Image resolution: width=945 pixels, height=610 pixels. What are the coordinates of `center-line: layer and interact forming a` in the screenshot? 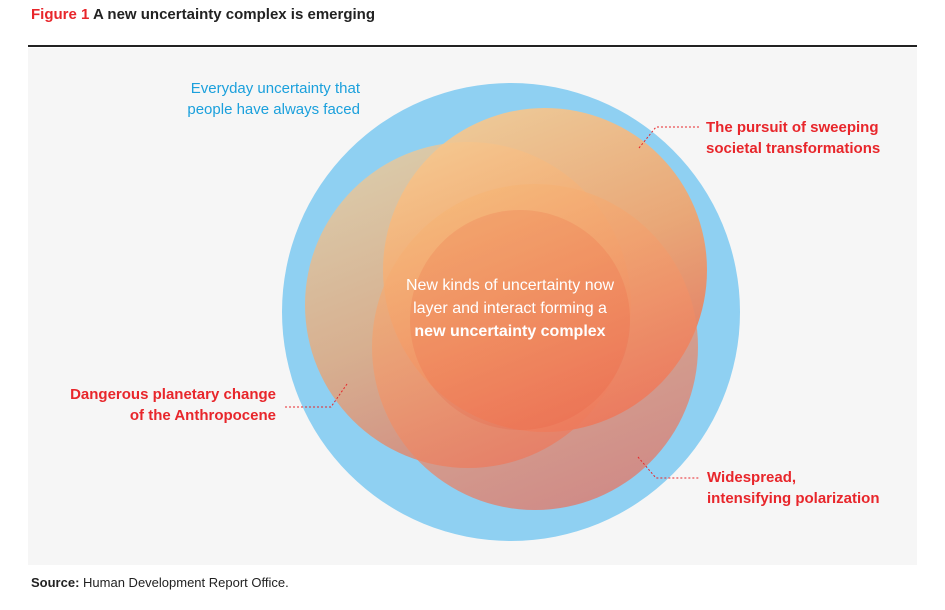 It's located at (510, 308).